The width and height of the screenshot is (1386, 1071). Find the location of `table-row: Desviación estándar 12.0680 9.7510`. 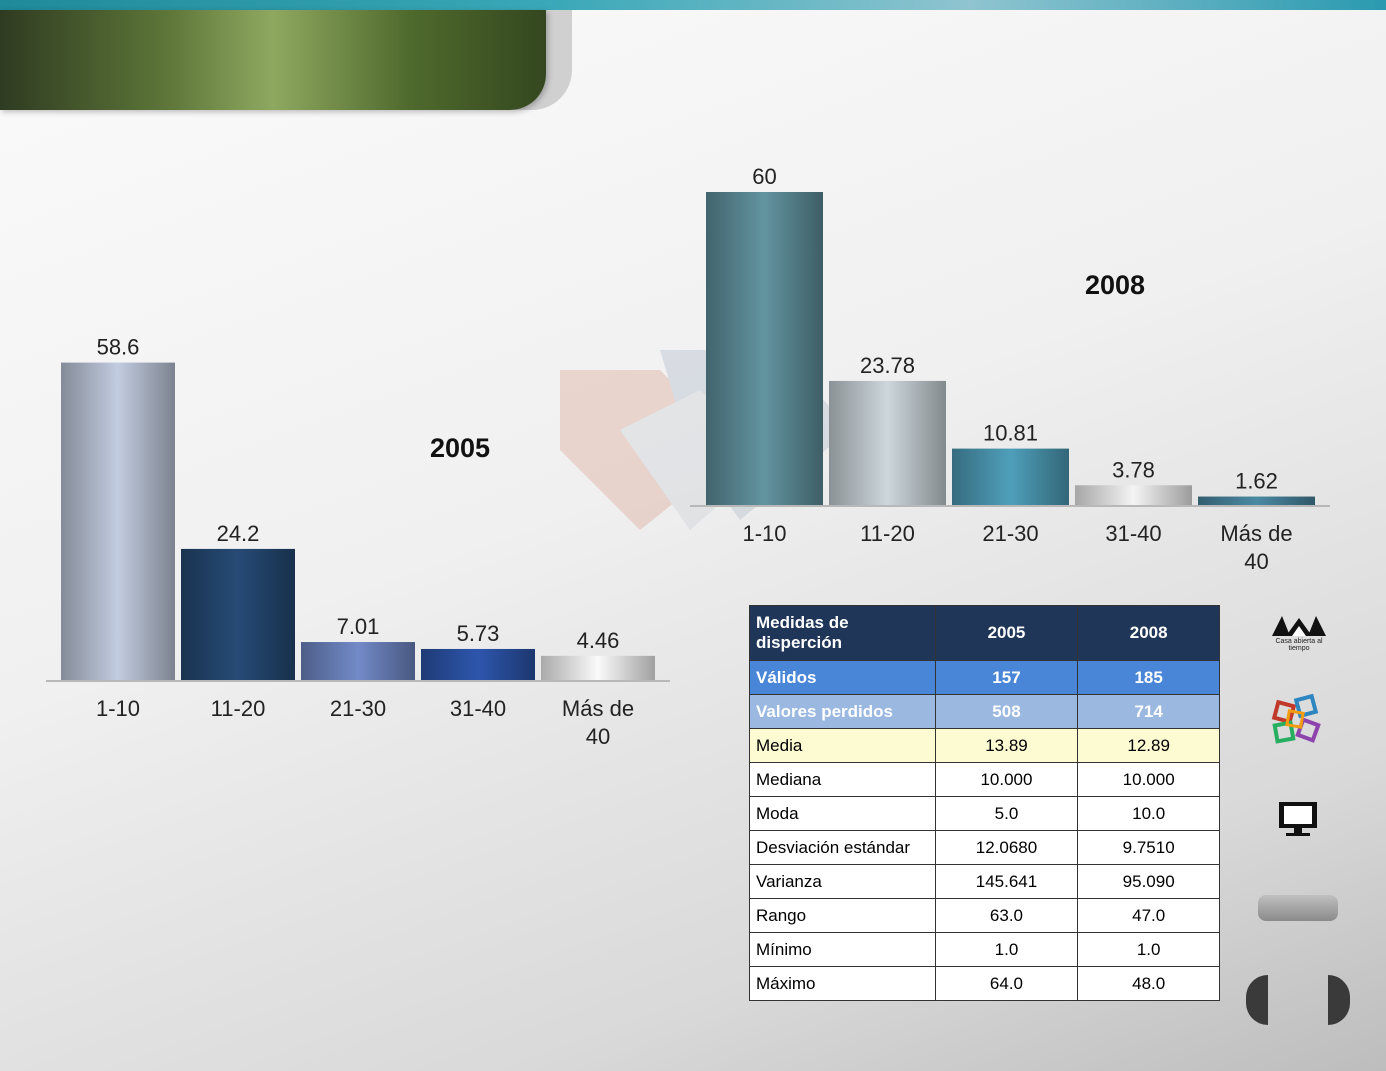

table-row: Desviación estándar 12.0680 9.7510 is located at coordinates (984, 847).